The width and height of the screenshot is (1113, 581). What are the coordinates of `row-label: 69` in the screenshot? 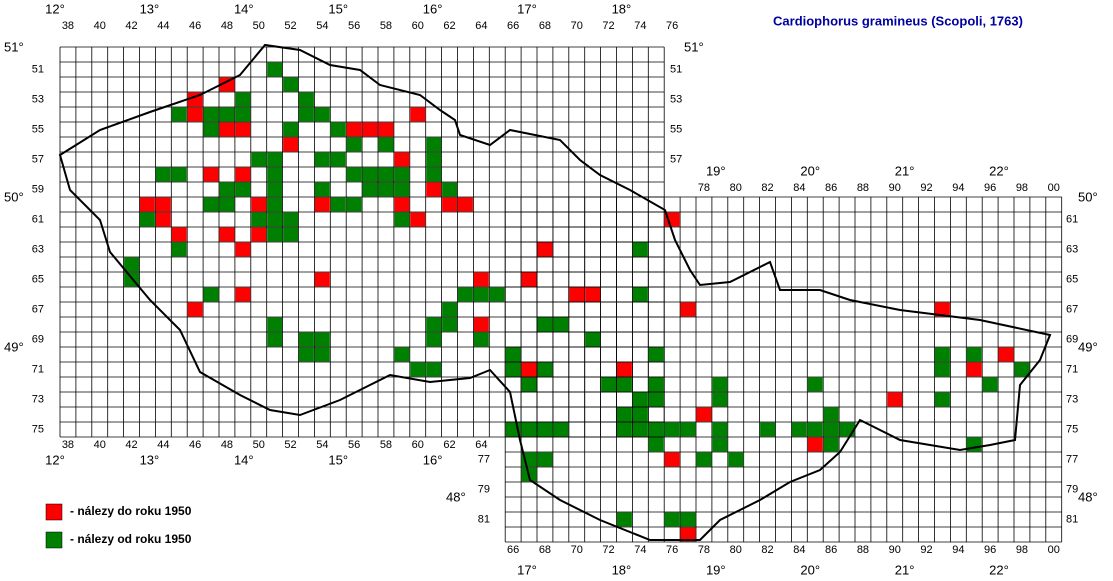 It's located at (1072, 339).